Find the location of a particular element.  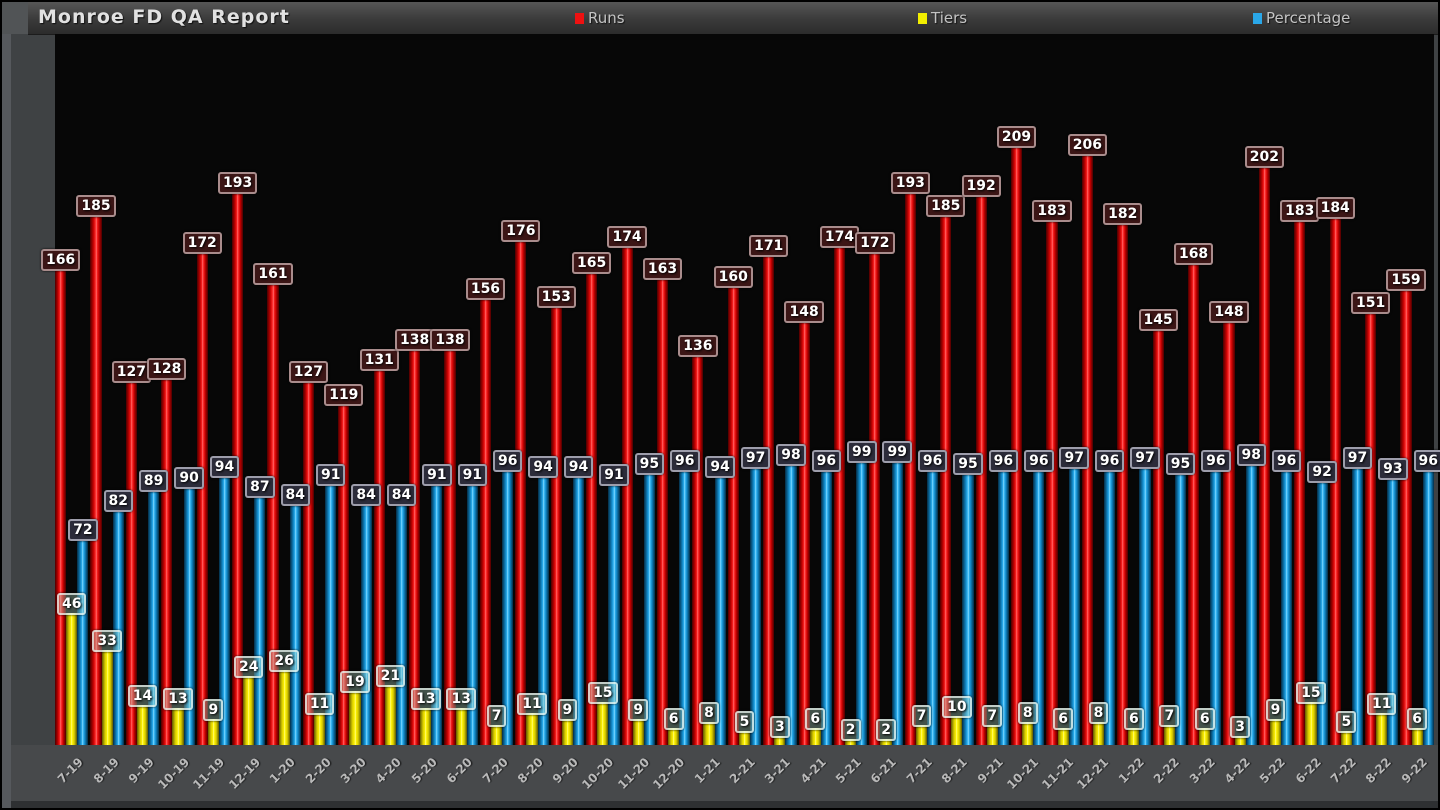

tiers-value-label: 9 is located at coordinates (213, 710).